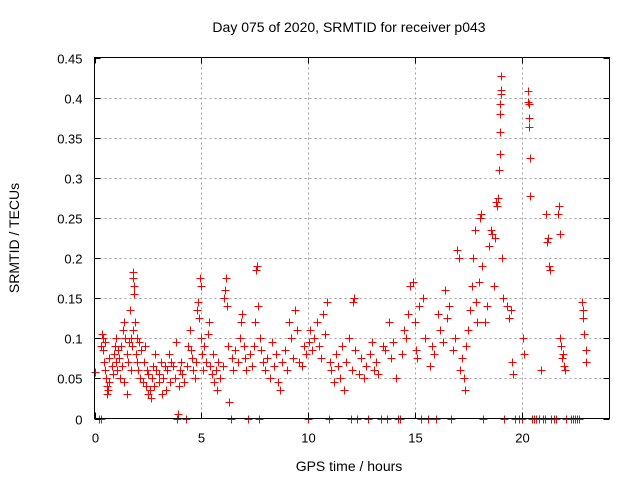  What do you see at coordinates (78, 420) in the screenshot?
I see `y-tick-label: 0` at bounding box center [78, 420].